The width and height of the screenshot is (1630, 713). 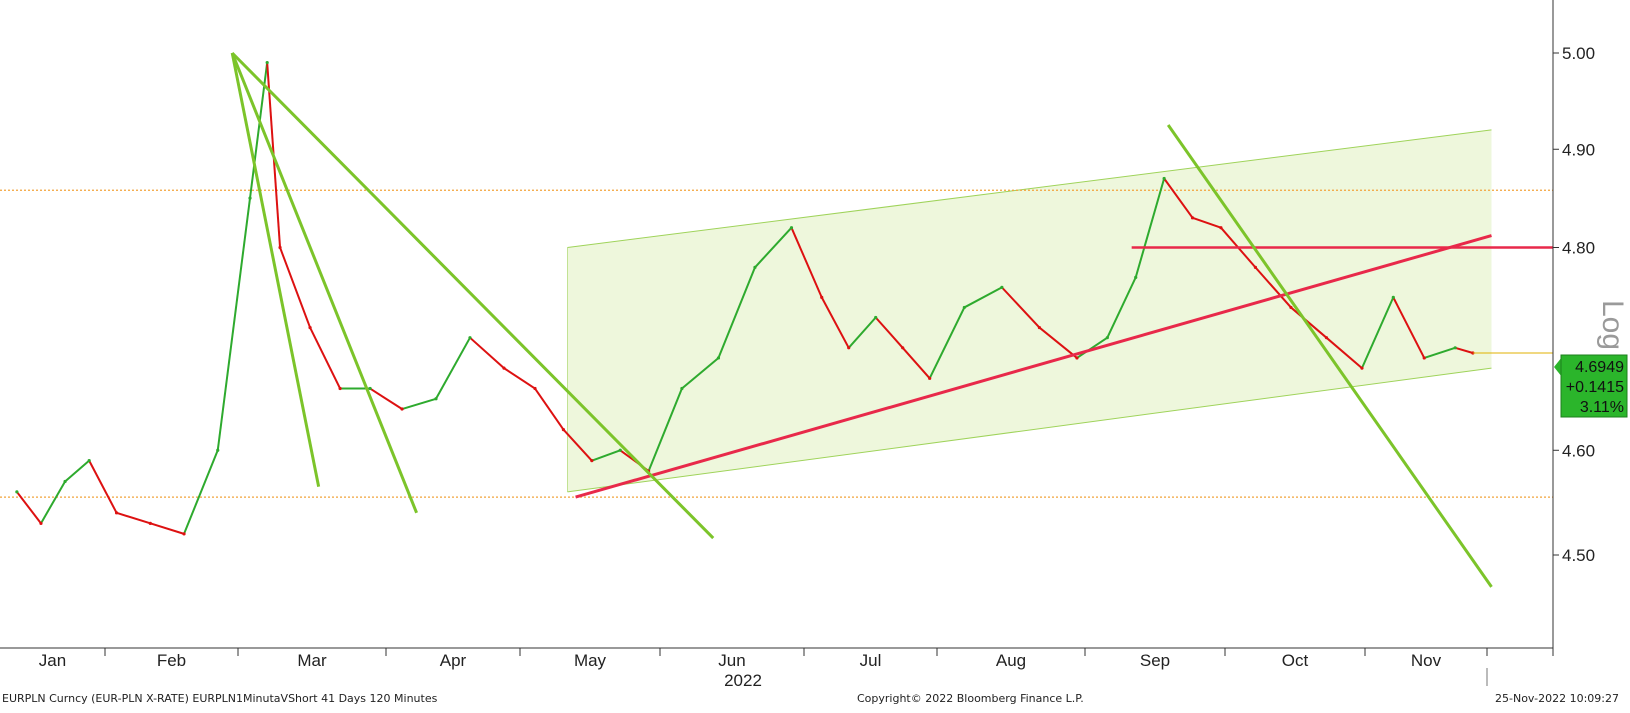 What do you see at coordinates (1578, 450) in the screenshot?
I see `y-tick-label: 4.60` at bounding box center [1578, 450].